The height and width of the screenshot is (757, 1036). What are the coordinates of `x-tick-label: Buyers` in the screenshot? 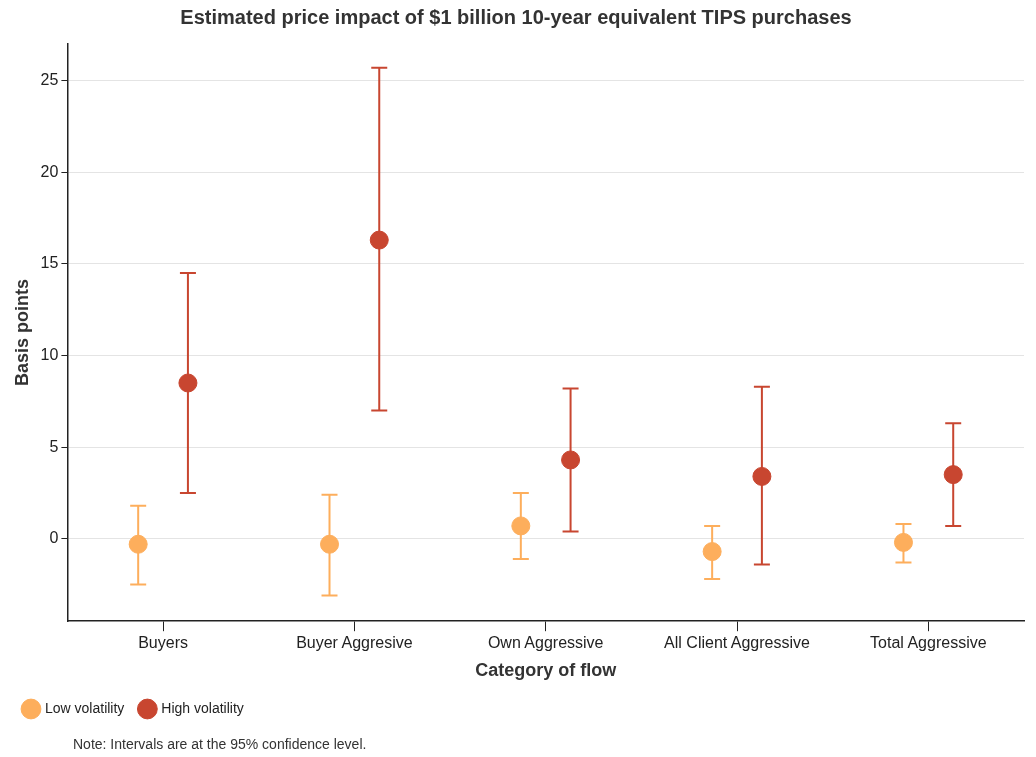 It's located at (163, 643).